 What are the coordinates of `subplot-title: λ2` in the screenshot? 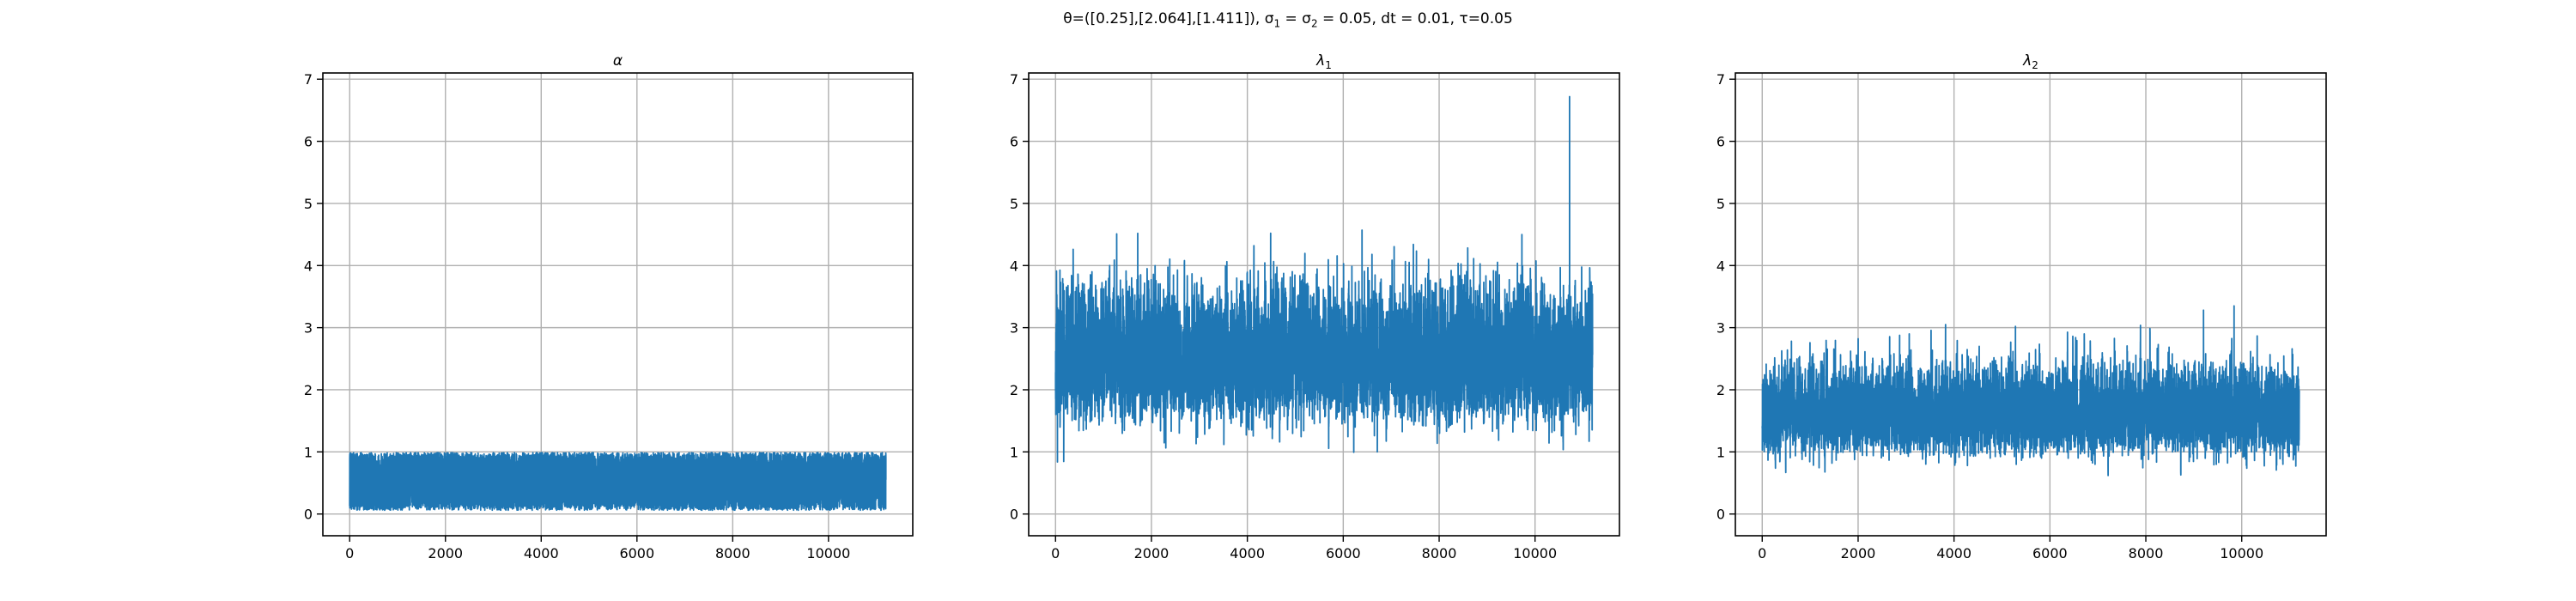 It's located at (2030, 61).